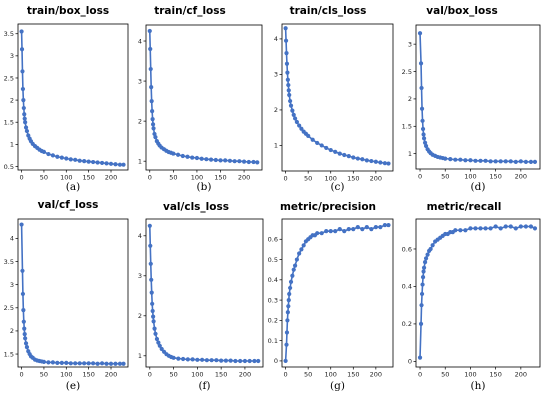  What do you see at coordinates (464, 207) in the screenshot?
I see `chart-title: metric/recall` at bounding box center [464, 207].